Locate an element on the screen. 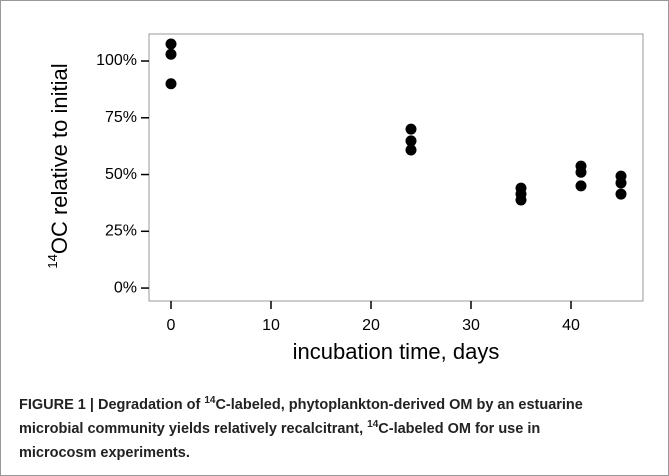 This screenshot has height=476, width=669. x-axis-label: incubation time, days is located at coordinates (396, 351).